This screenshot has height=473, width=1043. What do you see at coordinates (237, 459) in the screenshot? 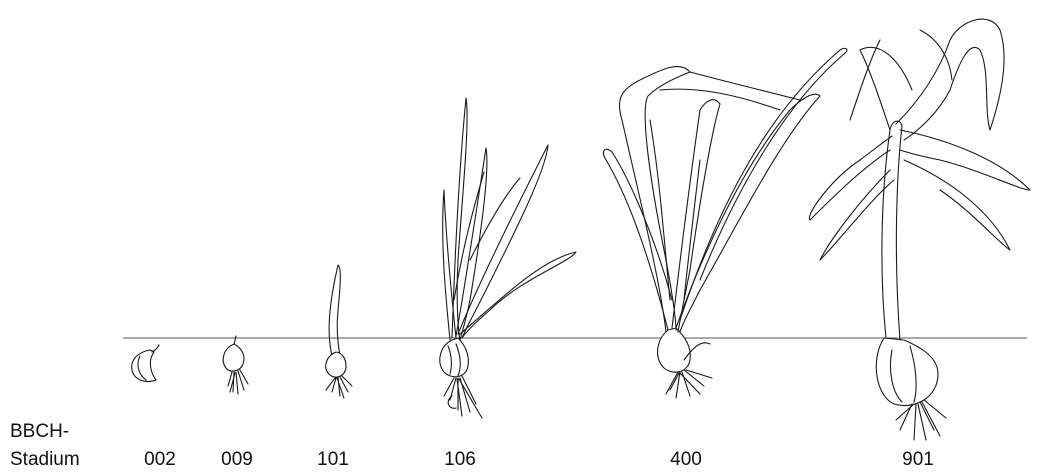
I see `stage-label: 009` at bounding box center [237, 459].